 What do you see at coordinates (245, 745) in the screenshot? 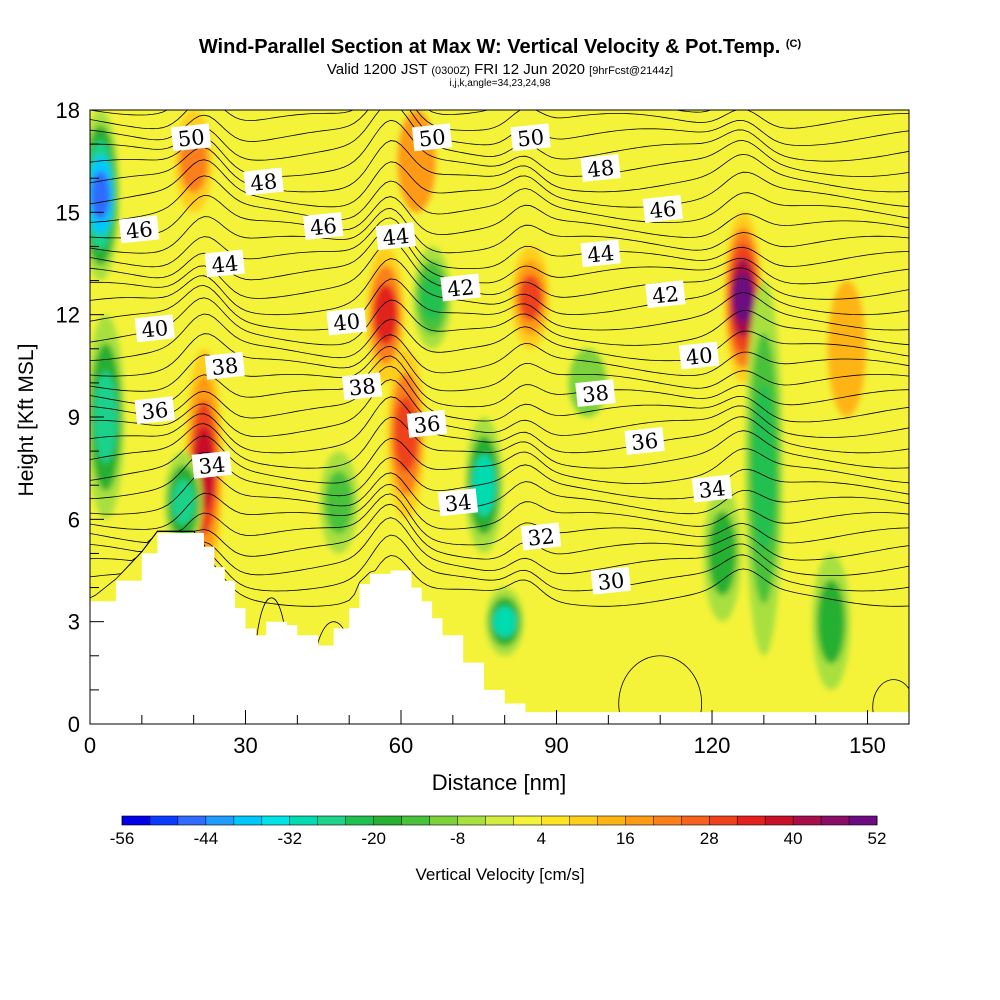
I see `x-tick-label: 30` at bounding box center [245, 745].